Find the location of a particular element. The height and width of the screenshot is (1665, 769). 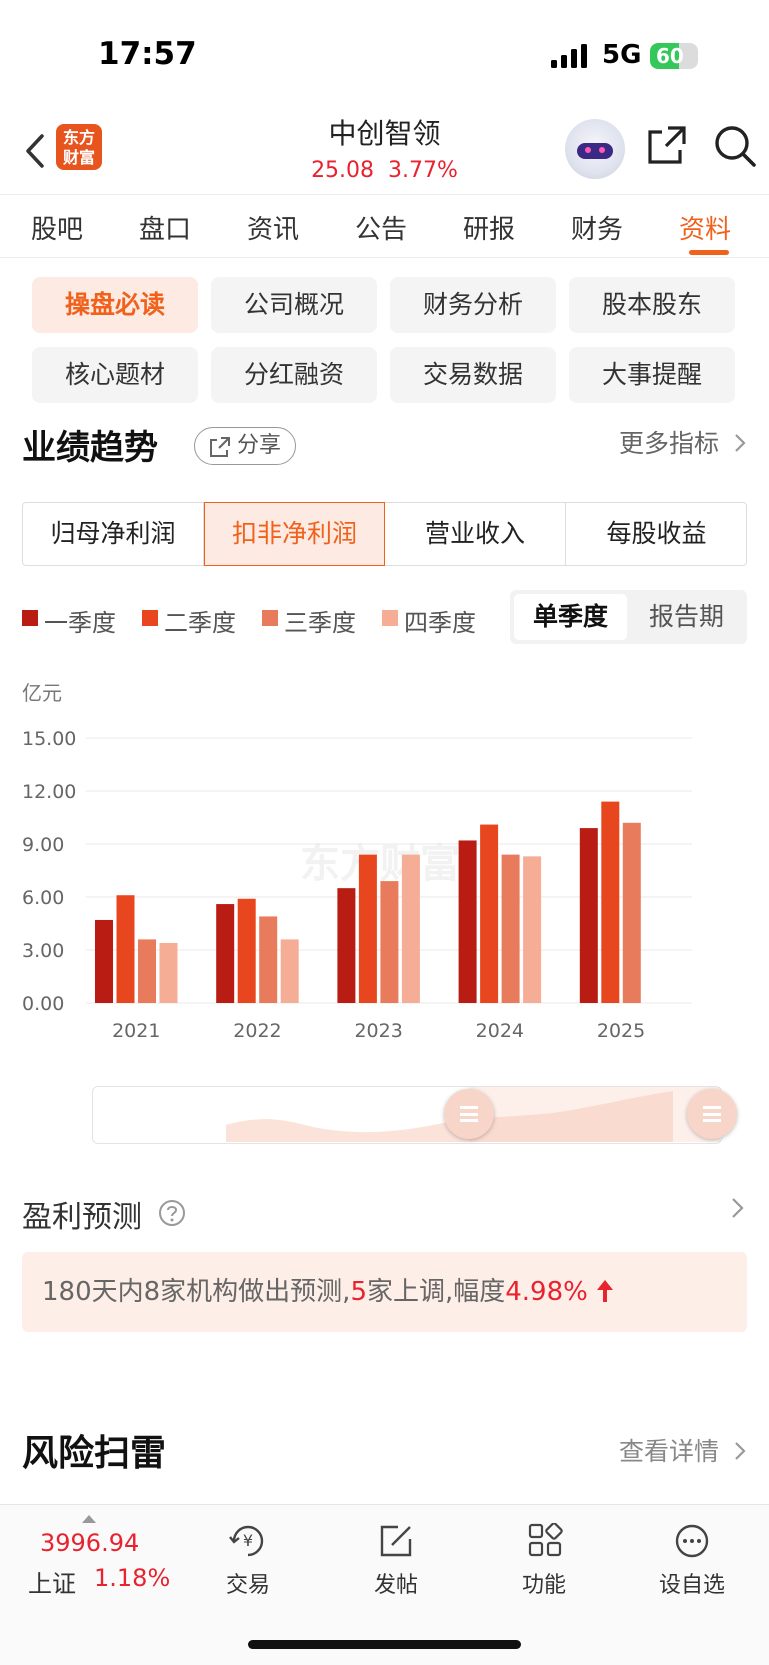

bar-2024-q4 is located at coordinates (532, 929).